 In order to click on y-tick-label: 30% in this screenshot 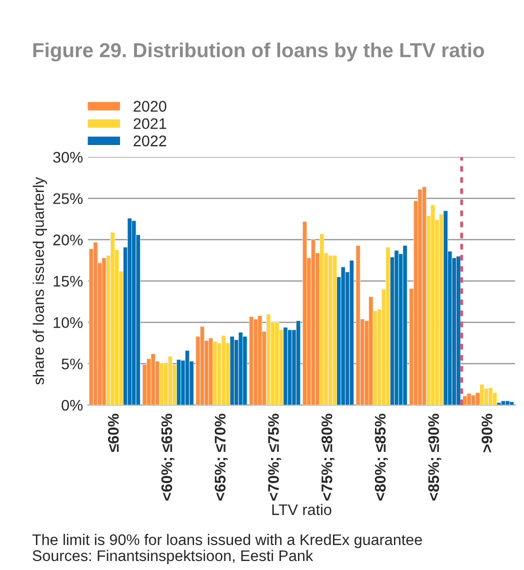, I will do `click(68, 157)`.